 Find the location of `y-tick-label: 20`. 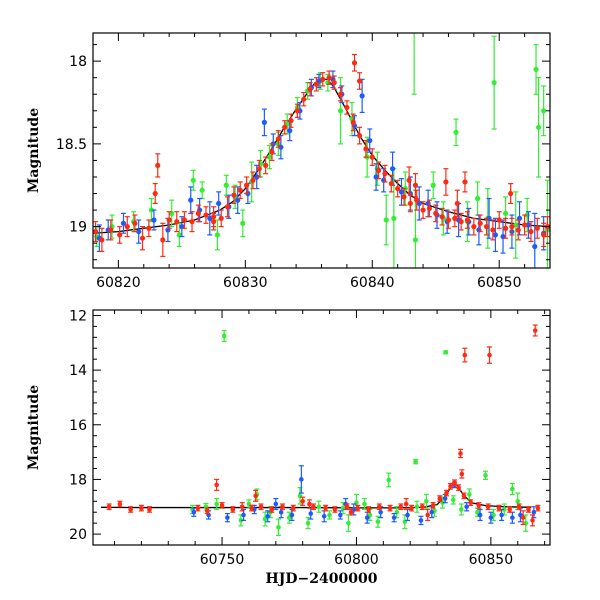

y-tick-label: 20 is located at coordinates (78, 535).